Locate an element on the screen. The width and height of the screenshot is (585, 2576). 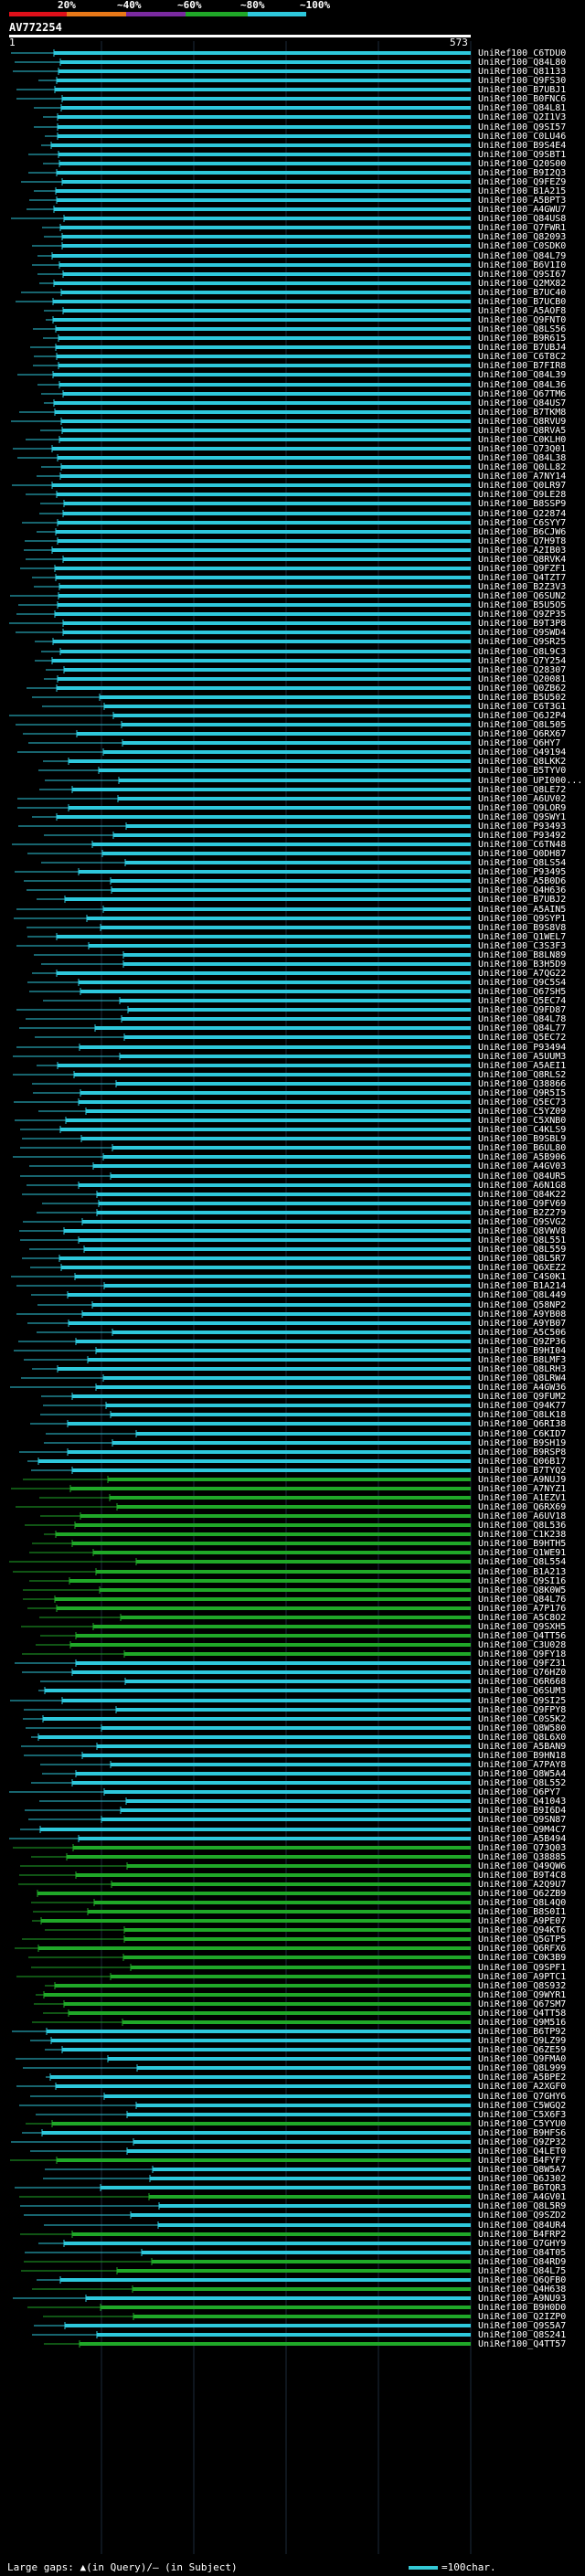
hit-label: UniRef100_Q9FMA0 is located at coordinates (522, 2059).